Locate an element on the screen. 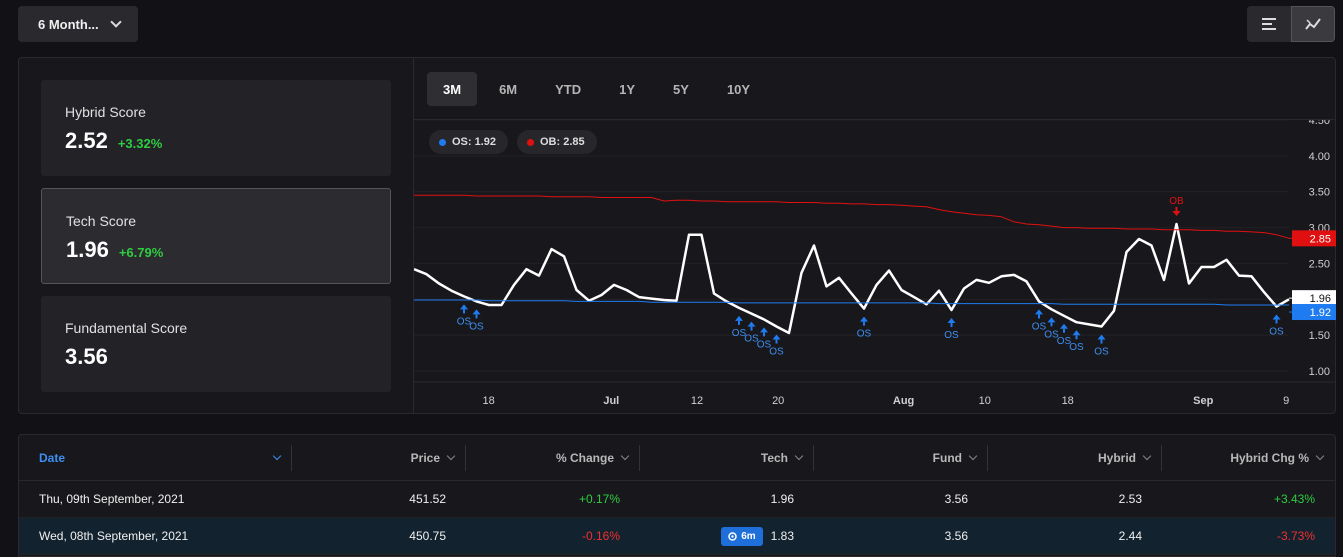 This screenshot has width=1343, height=557. col-hybrid-chg: Hybrid Chg % is located at coordinates (1248, 458).